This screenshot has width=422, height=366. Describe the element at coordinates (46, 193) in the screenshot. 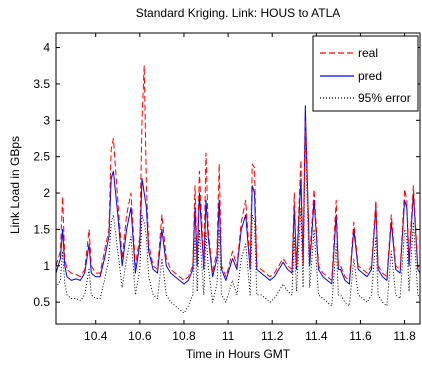

I see `y-tick-label: 2` at that location.